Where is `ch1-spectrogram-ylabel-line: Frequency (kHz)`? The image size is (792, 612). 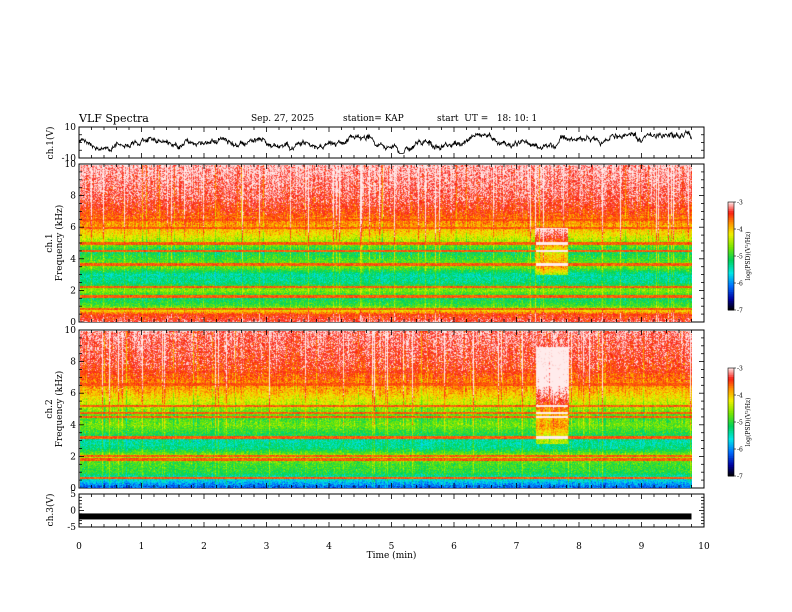
ch1-spectrogram-ylabel-line: Frequency (kHz) is located at coordinates (59, 243).